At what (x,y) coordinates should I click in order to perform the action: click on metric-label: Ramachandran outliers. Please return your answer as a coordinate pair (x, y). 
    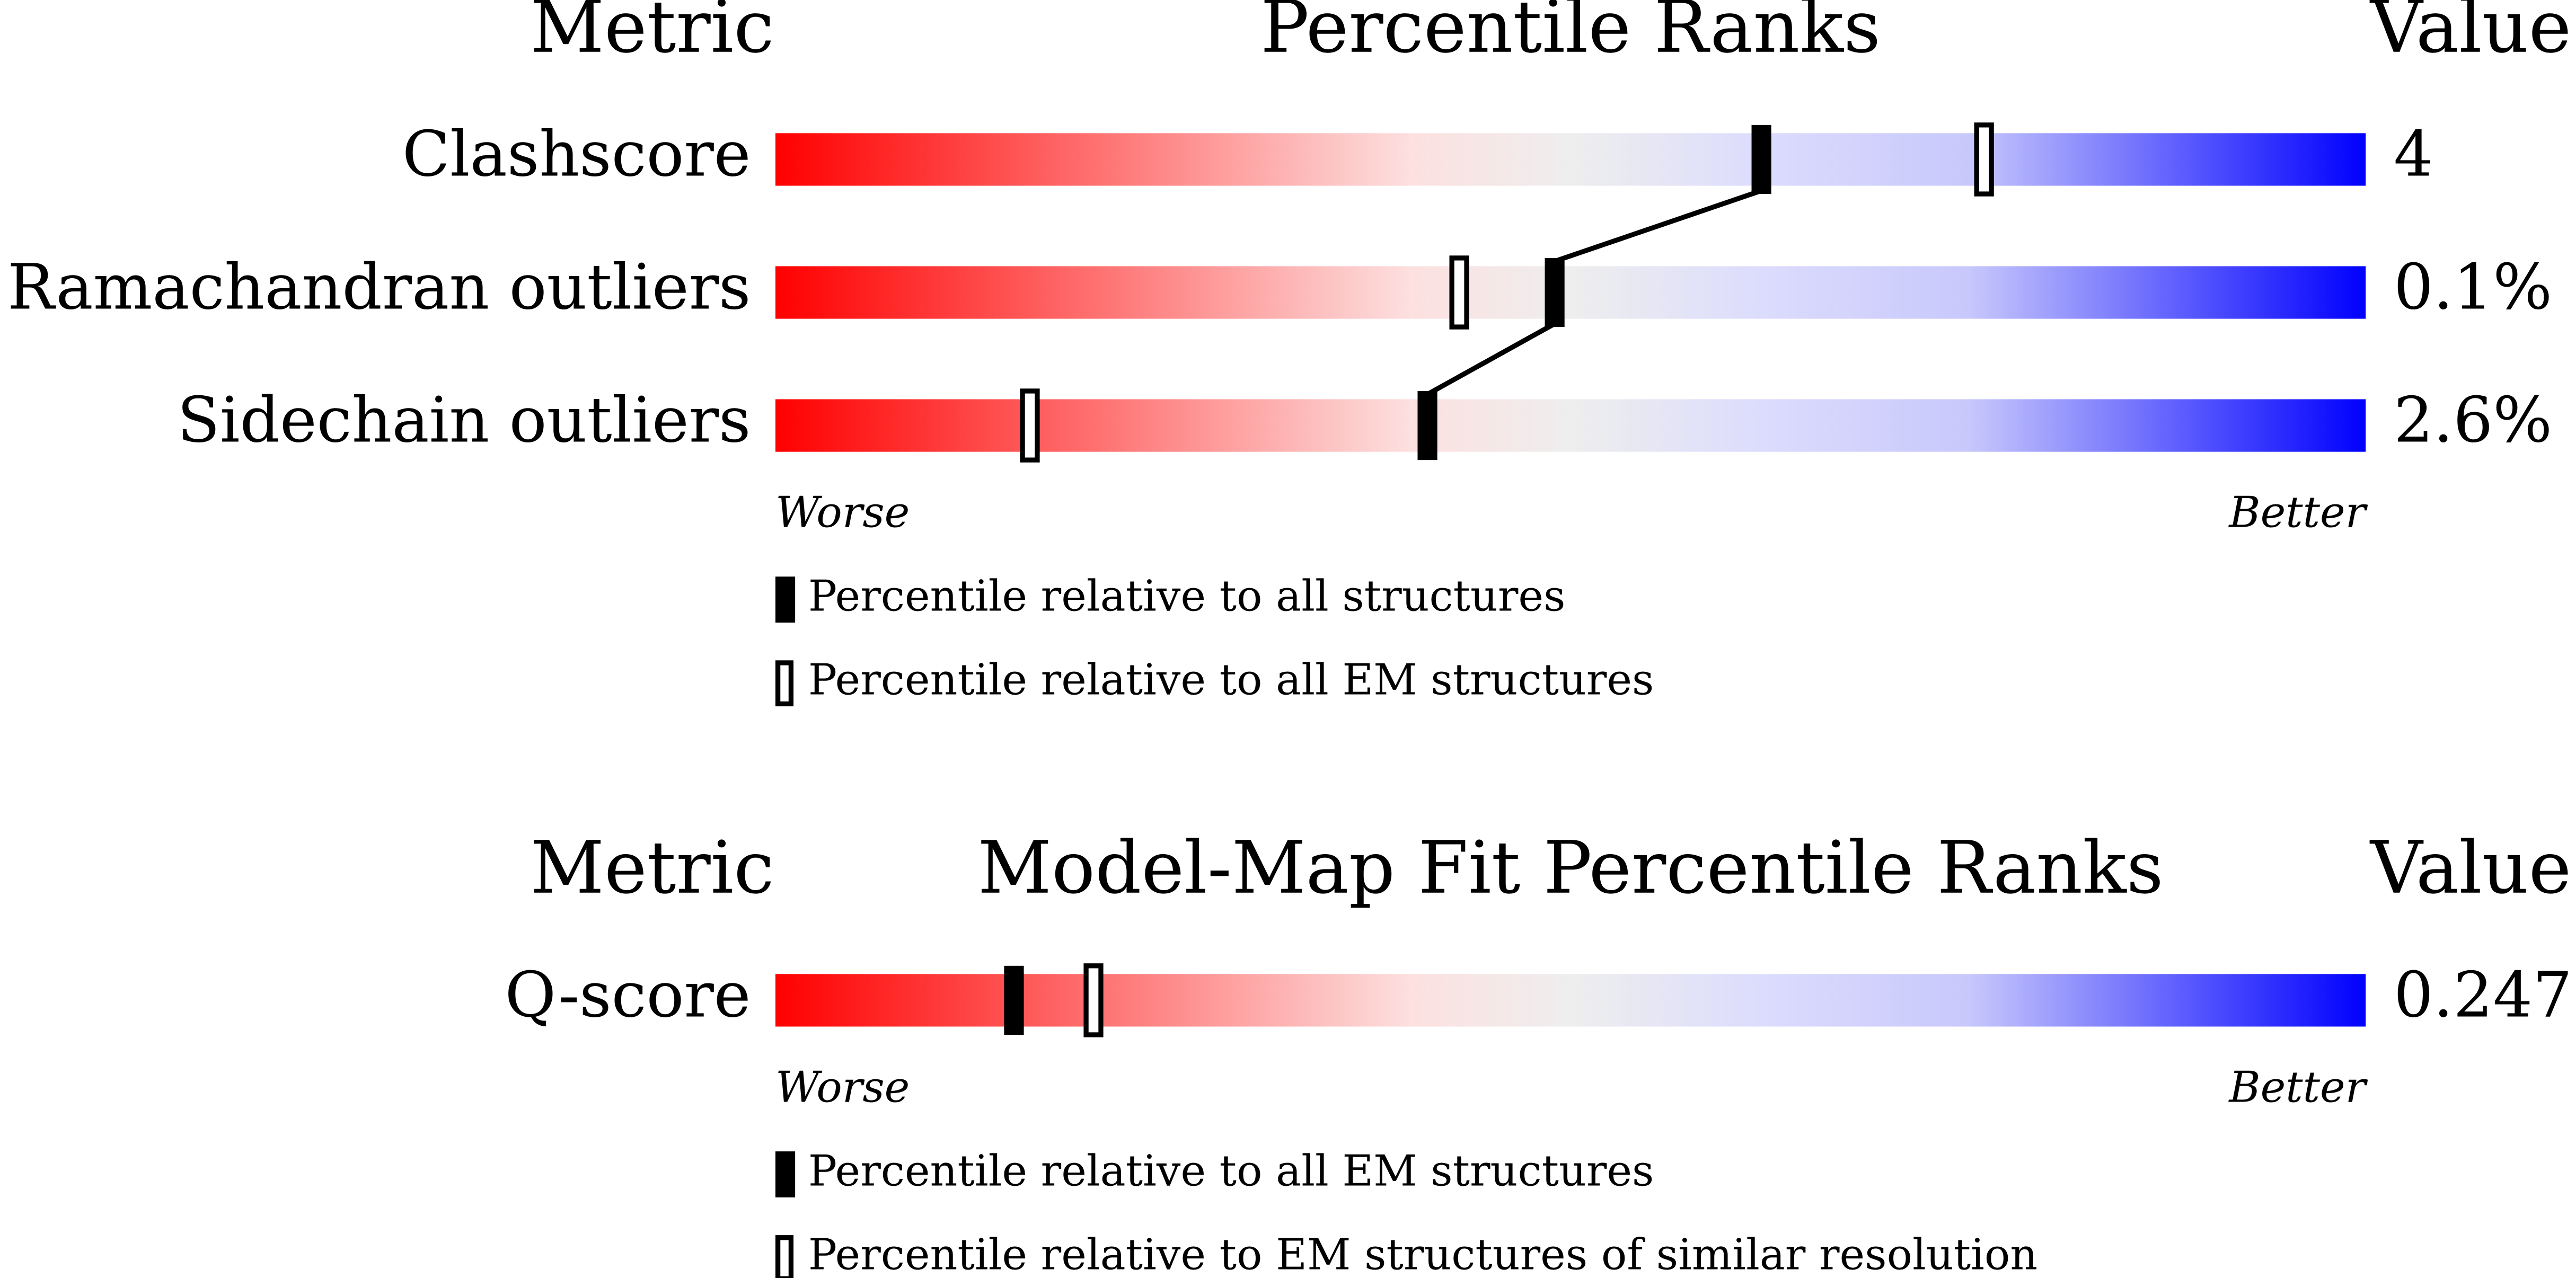
    Looking at the image, I should click on (379, 287).